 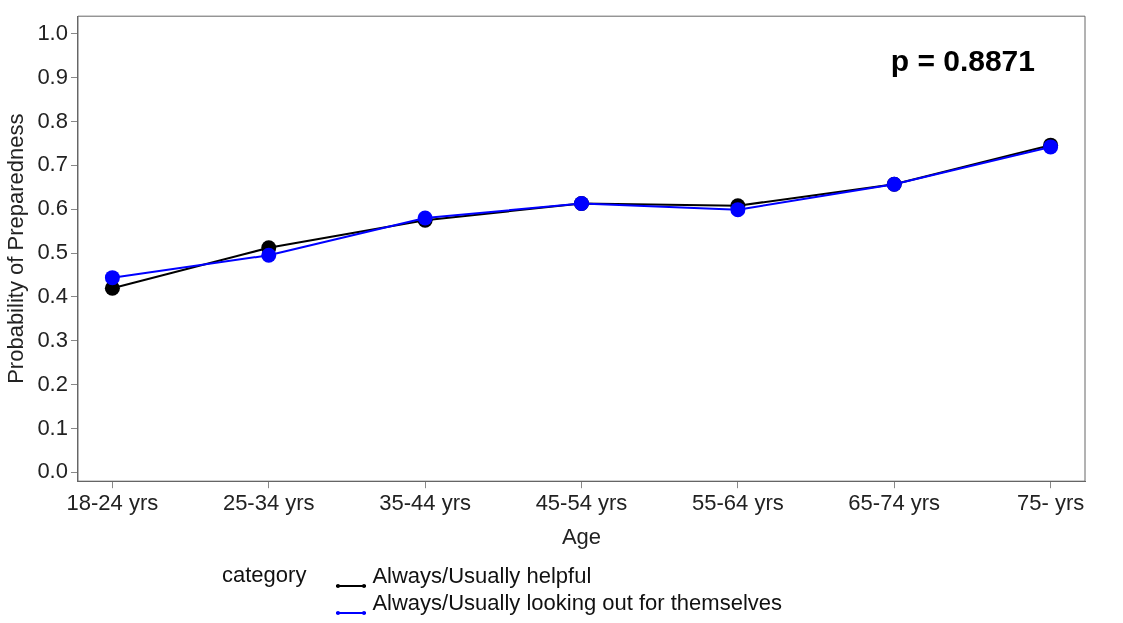 What do you see at coordinates (52, 339) in the screenshot?
I see `y-tick-label: 0.3` at bounding box center [52, 339].